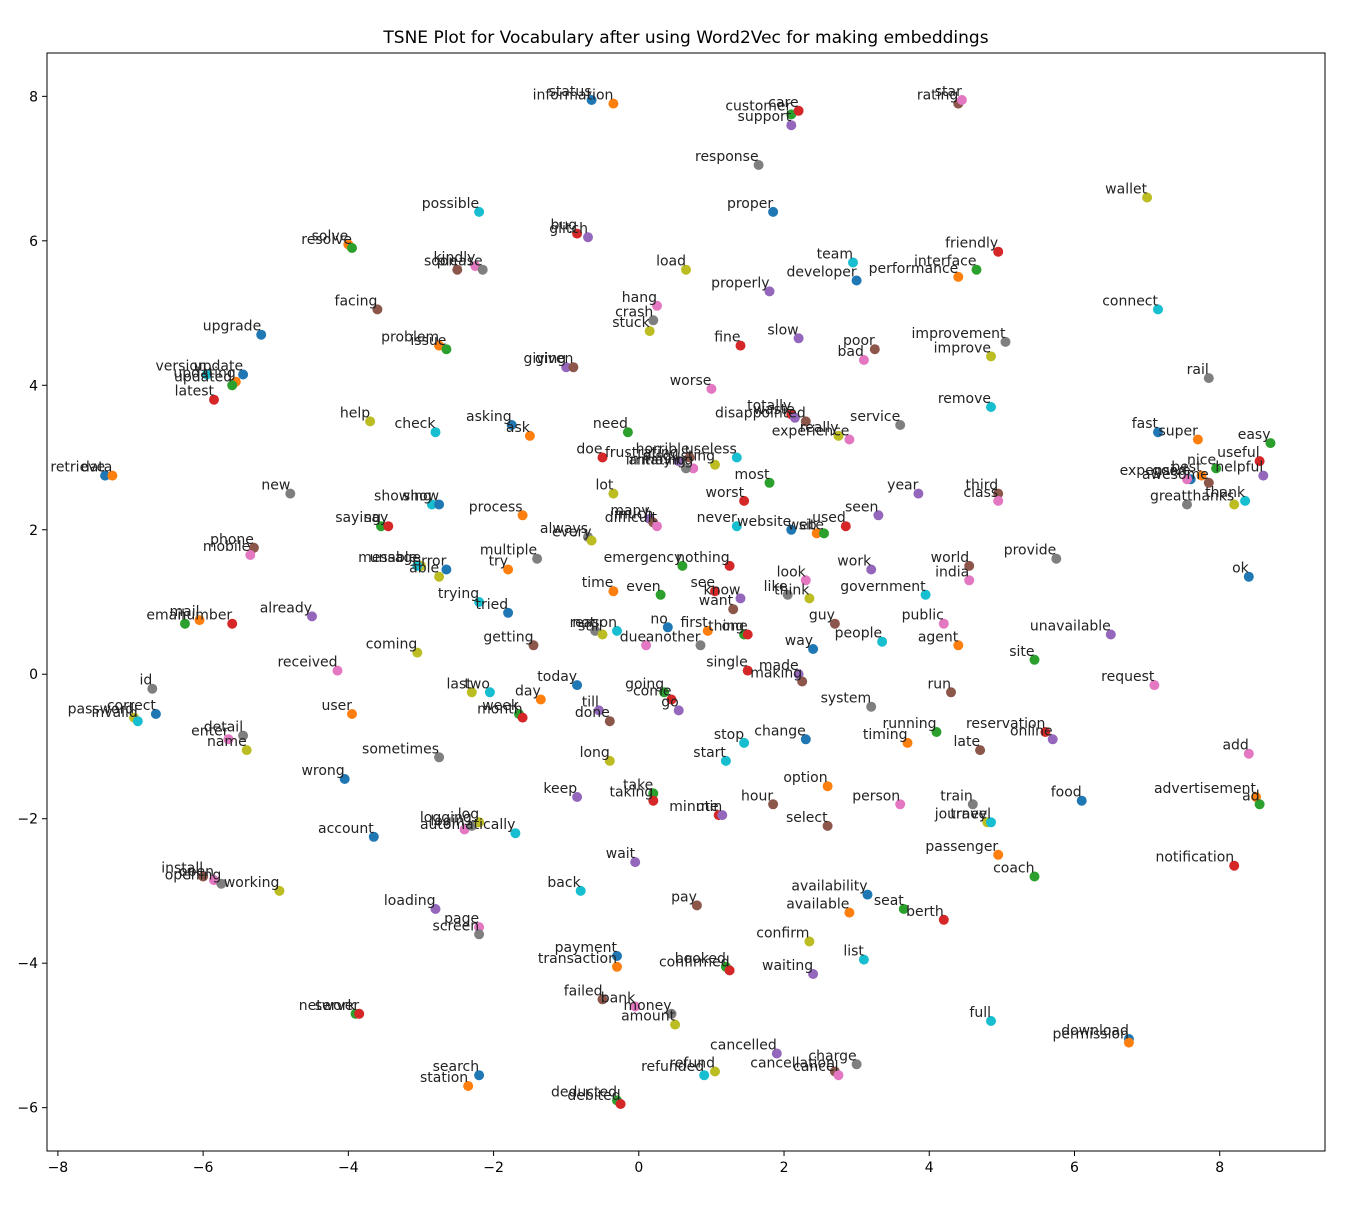 The width and height of the screenshot is (1368, 1208). Describe the element at coordinates (196, 872) in the screenshot. I see `point-label: open` at that location.